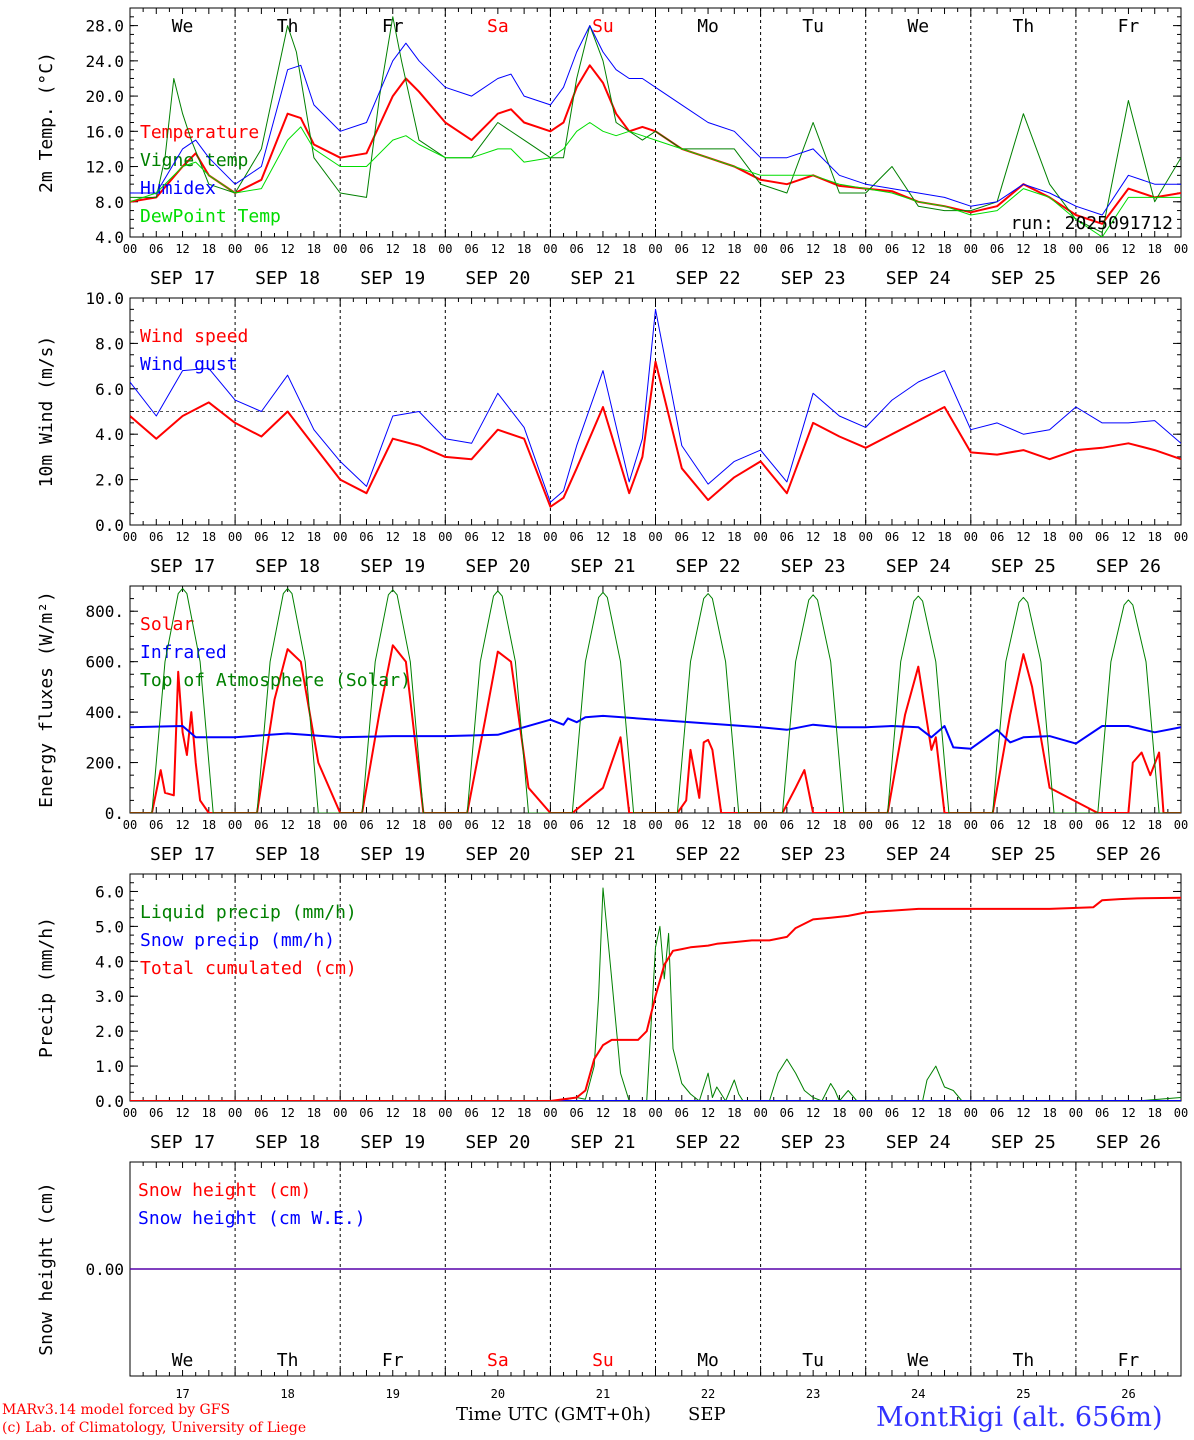 This screenshot has width=1194, height=1440. What do you see at coordinates (109, 926) in the screenshot?
I see `y-tick-label: 5.0` at bounding box center [109, 926].